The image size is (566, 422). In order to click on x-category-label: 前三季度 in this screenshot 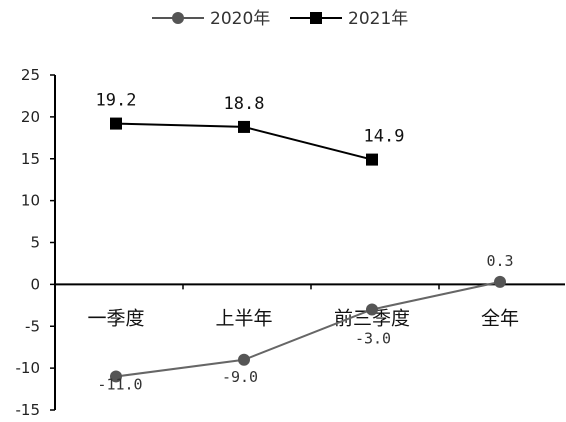, I will do `click(372, 318)`.